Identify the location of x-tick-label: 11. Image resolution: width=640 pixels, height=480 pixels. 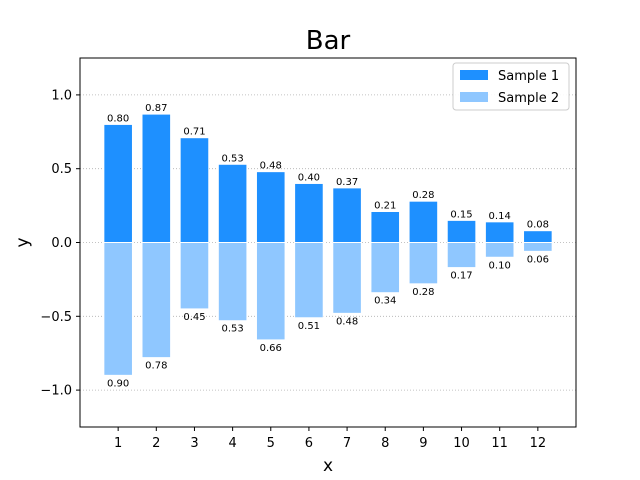
(499, 443).